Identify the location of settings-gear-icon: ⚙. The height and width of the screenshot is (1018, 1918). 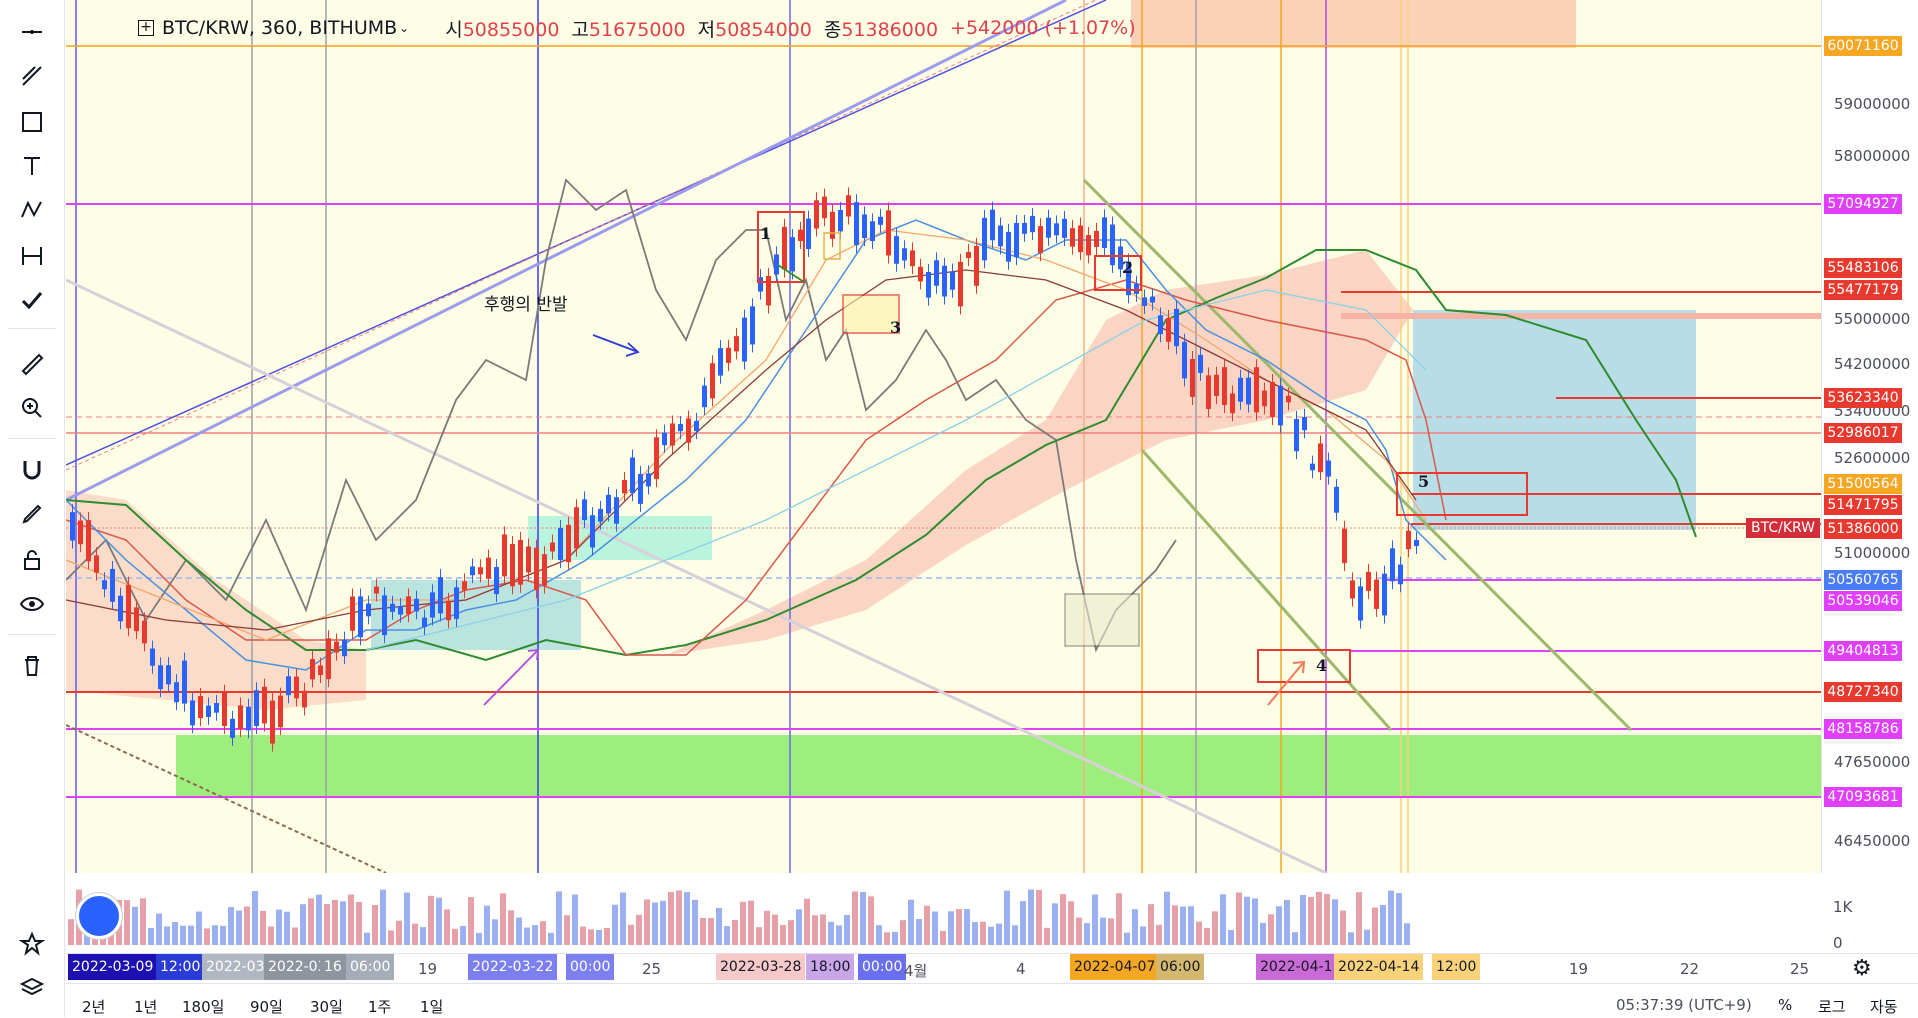
(1862, 968).